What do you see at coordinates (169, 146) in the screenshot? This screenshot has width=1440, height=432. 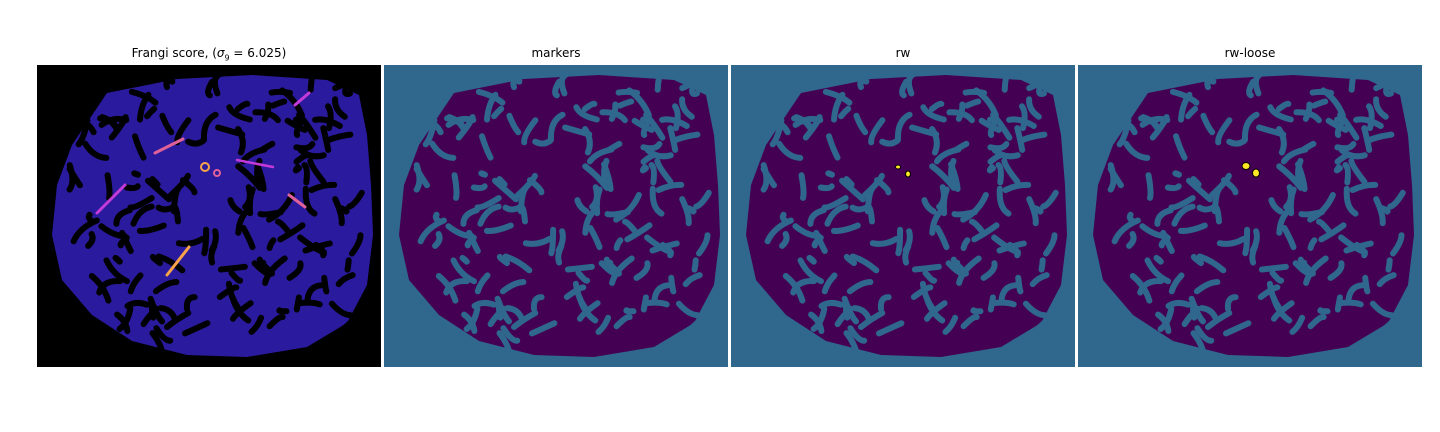 I see `frangi-highlight-ridge` at bounding box center [169, 146].